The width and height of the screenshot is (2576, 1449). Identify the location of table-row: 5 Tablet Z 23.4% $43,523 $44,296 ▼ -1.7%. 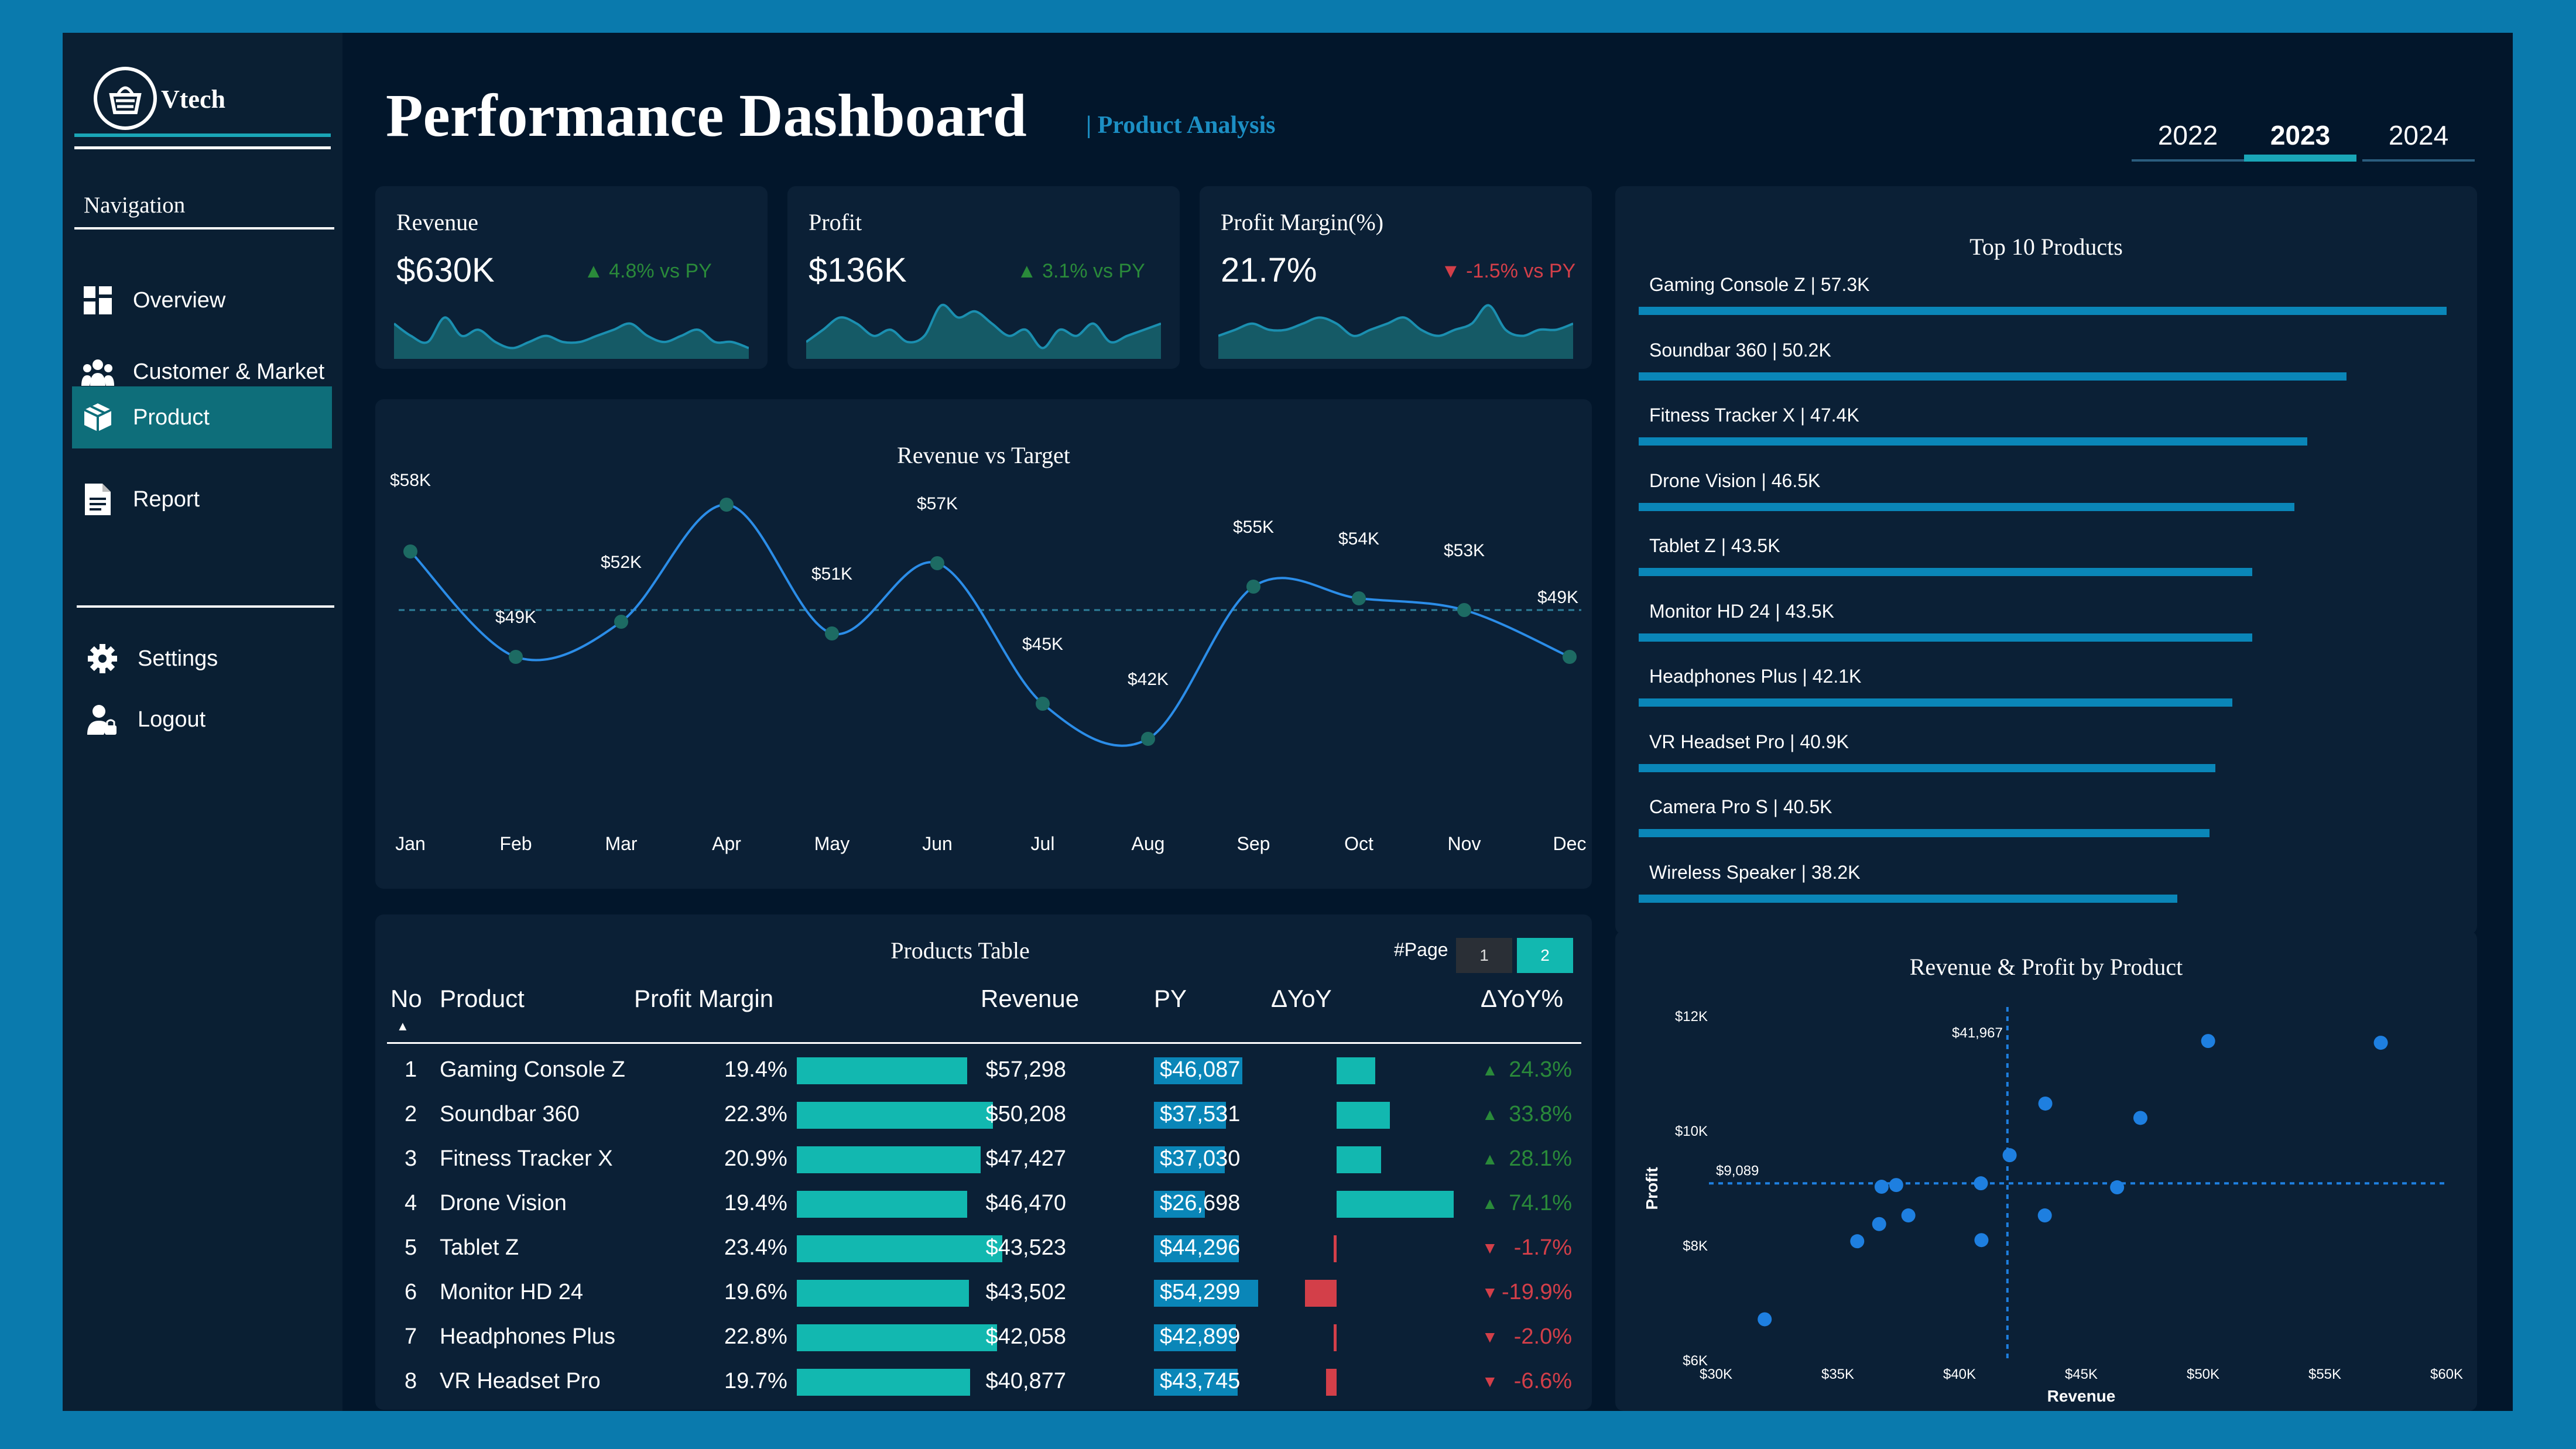
(1019, 1249).